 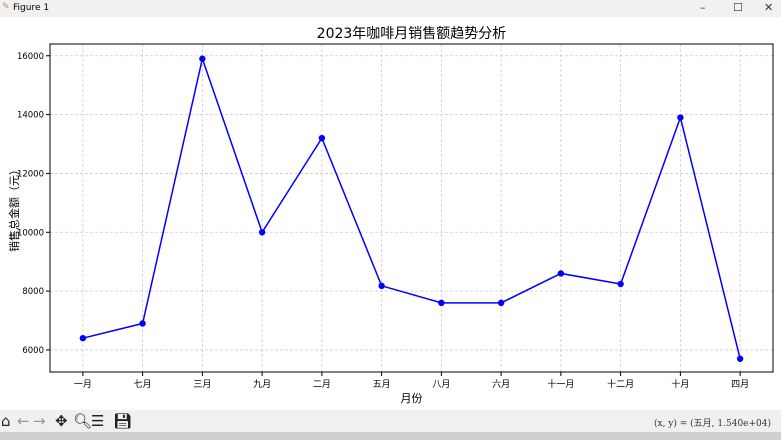 What do you see at coordinates (61, 421) in the screenshot?
I see `pan-icon: ✥` at bounding box center [61, 421].